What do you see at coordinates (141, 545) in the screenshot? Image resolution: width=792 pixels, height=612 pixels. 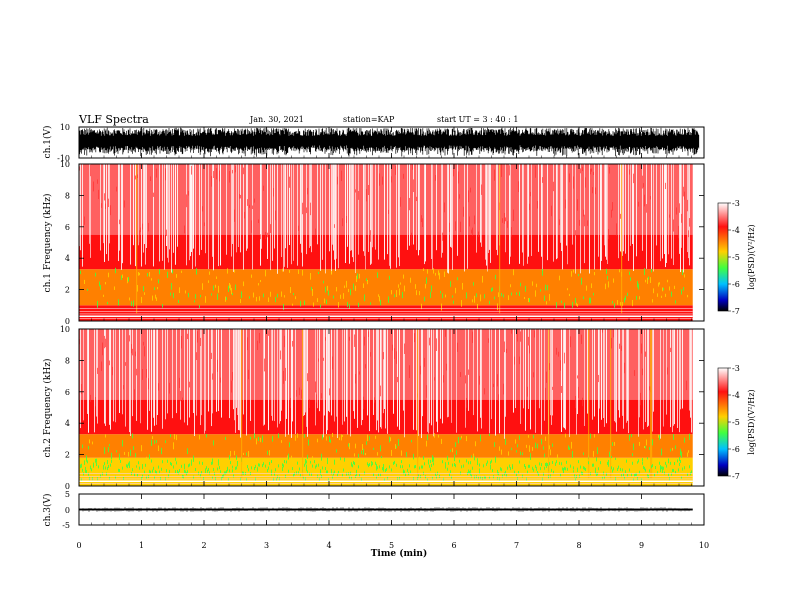 I see `time-tick-label: 1` at bounding box center [141, 545].